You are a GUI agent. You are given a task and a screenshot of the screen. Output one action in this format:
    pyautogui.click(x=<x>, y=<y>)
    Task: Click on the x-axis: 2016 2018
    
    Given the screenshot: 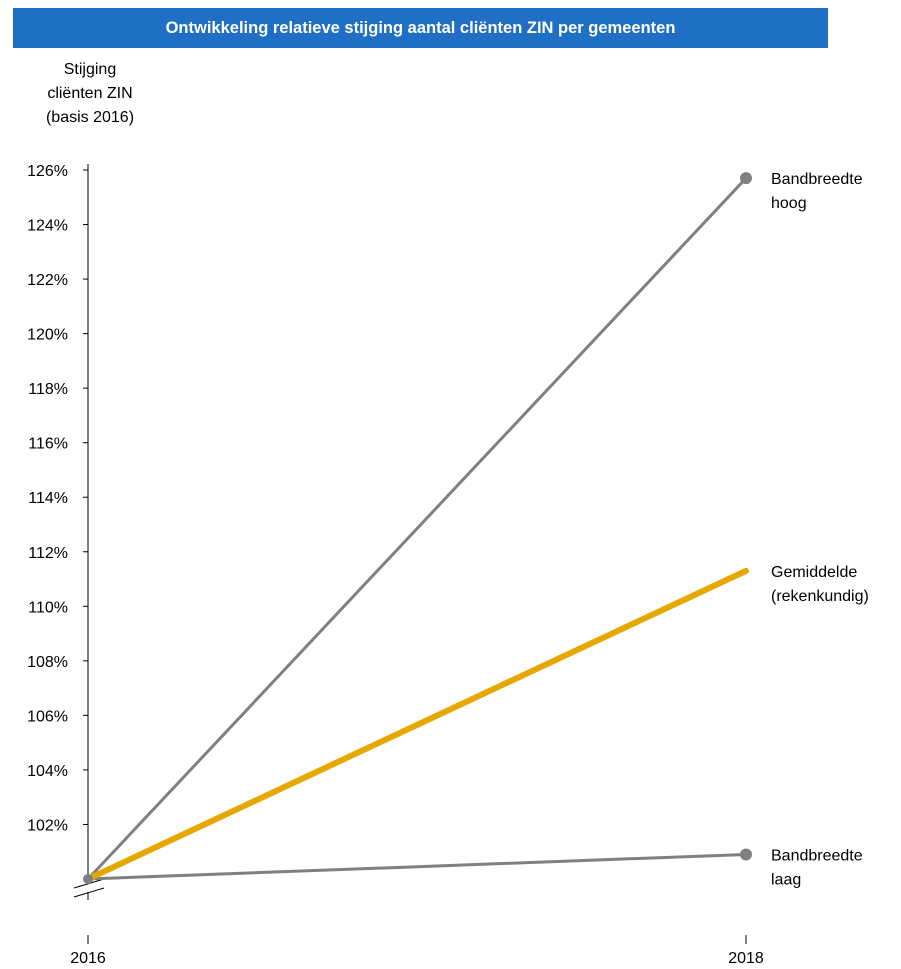 What is the action you would take?
    pyautogui.click(x=417, y=951)
    